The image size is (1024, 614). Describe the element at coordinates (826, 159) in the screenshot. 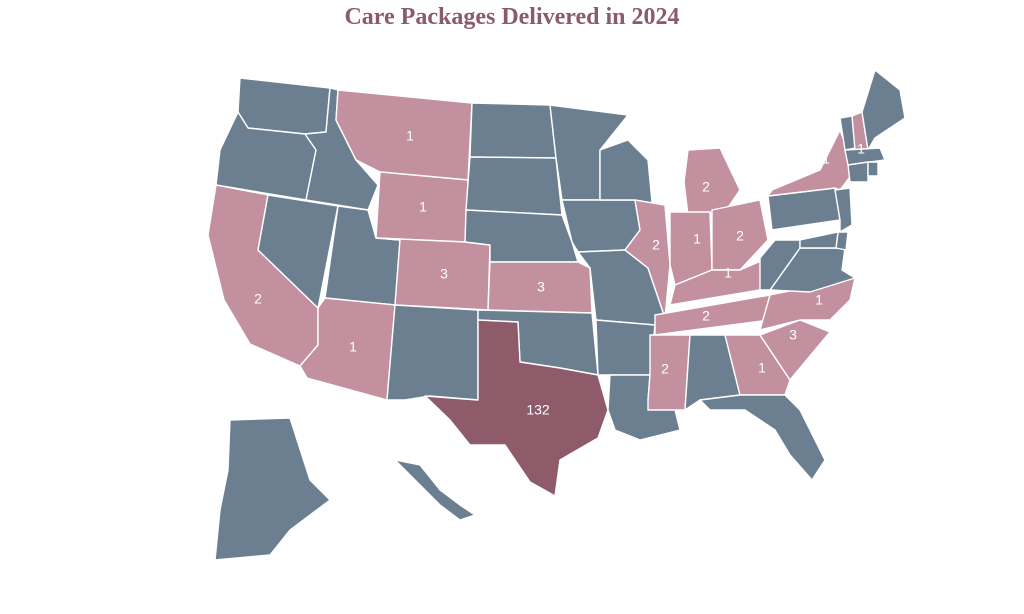

I see `value-label-ny: 1` at that location.